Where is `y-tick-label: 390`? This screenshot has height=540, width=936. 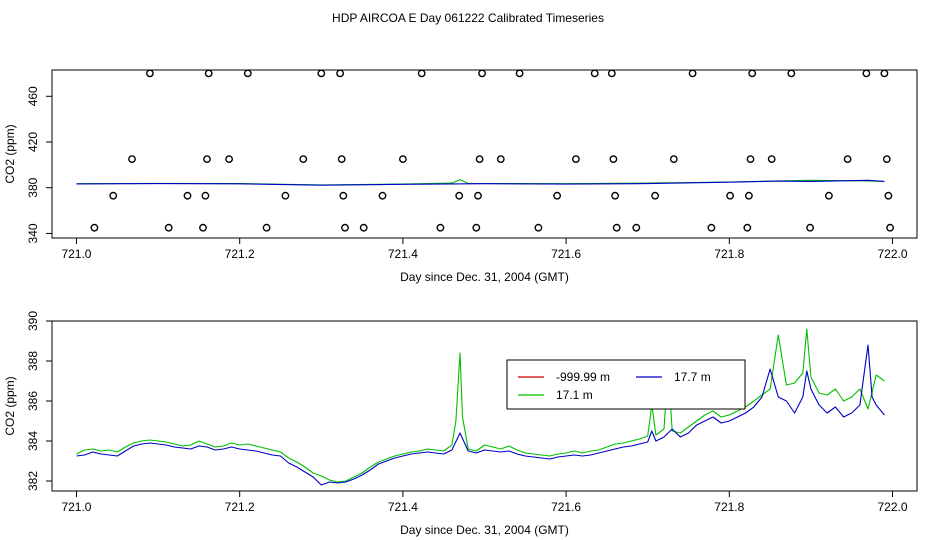
y-tick-label: 390 is located at coordinates (33, 321).